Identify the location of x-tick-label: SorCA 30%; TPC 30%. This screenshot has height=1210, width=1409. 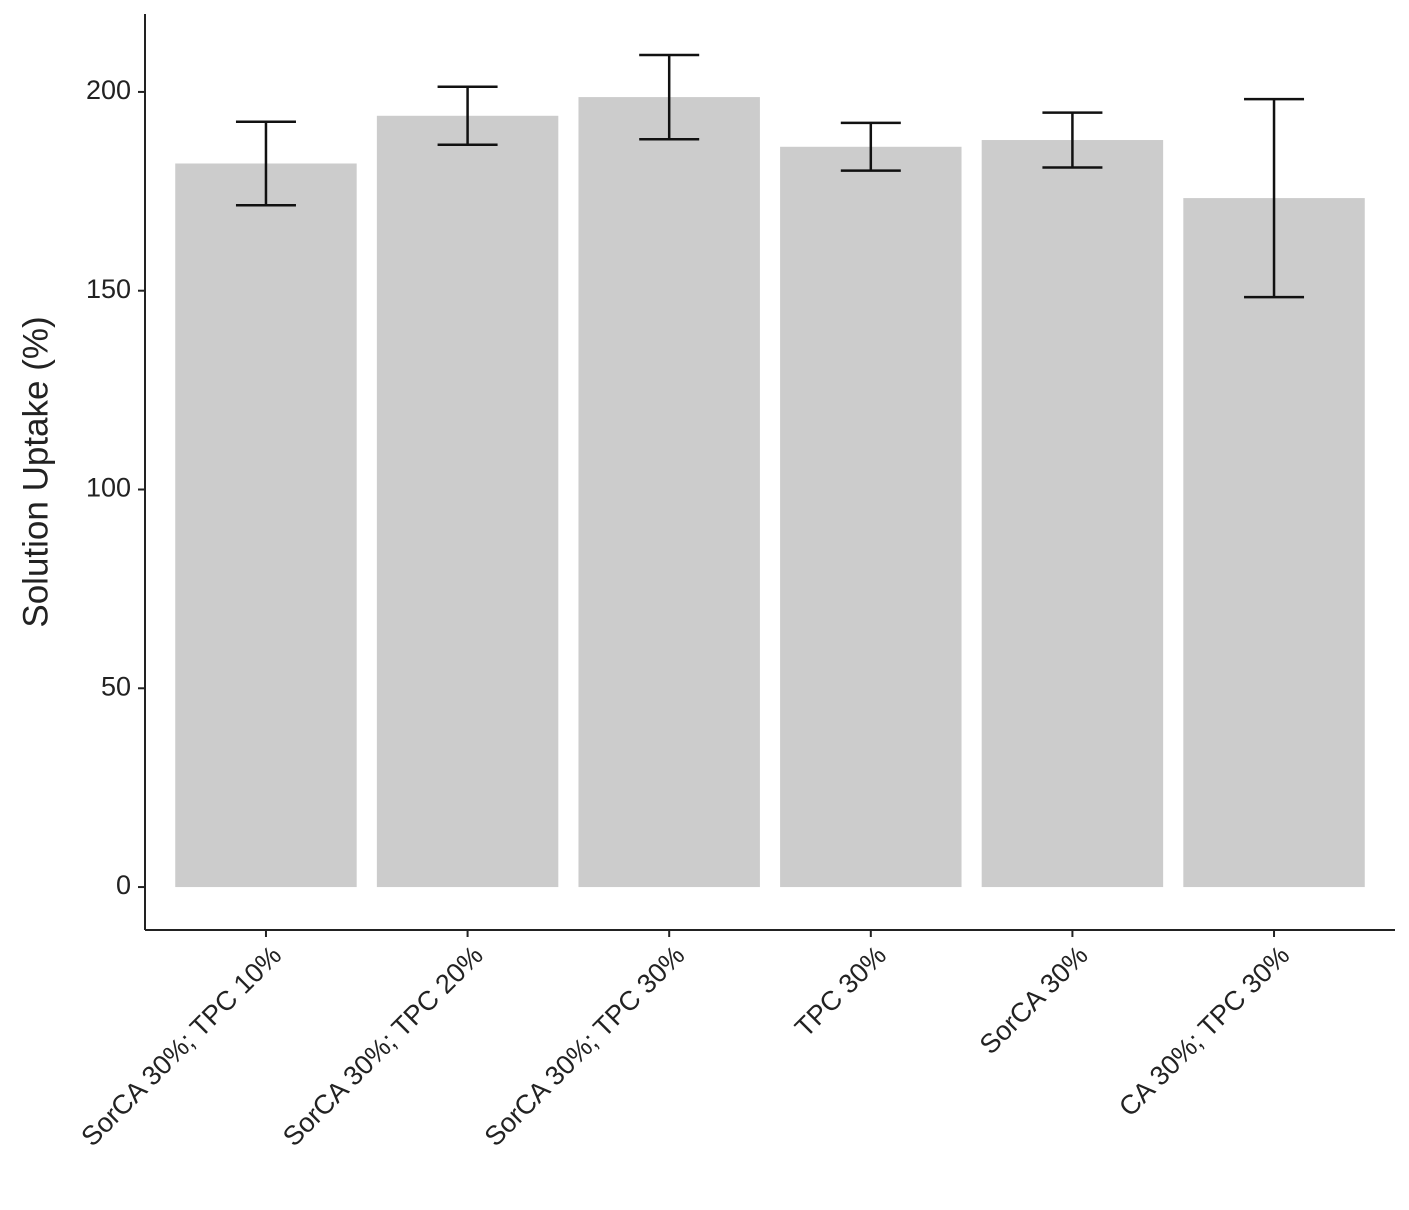
(585, 1046).